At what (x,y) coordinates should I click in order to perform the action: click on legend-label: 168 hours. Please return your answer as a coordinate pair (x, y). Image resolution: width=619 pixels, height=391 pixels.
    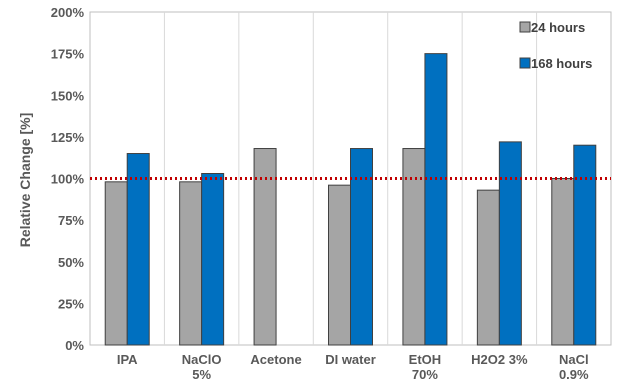
    Looking at the image, I should click on (561, 63).